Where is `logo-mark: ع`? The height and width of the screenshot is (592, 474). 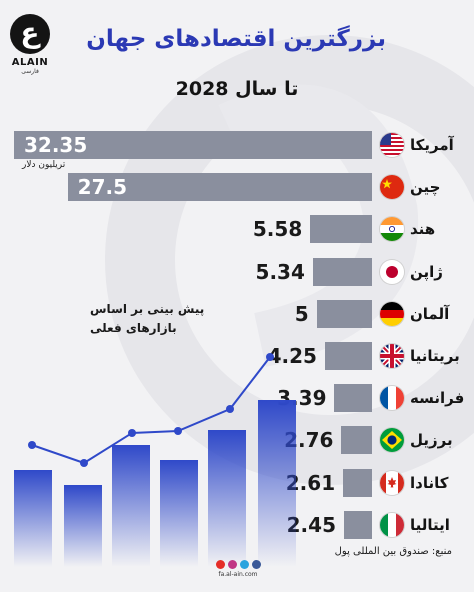 logo-mark: ع is located at coordinates (30, 34).